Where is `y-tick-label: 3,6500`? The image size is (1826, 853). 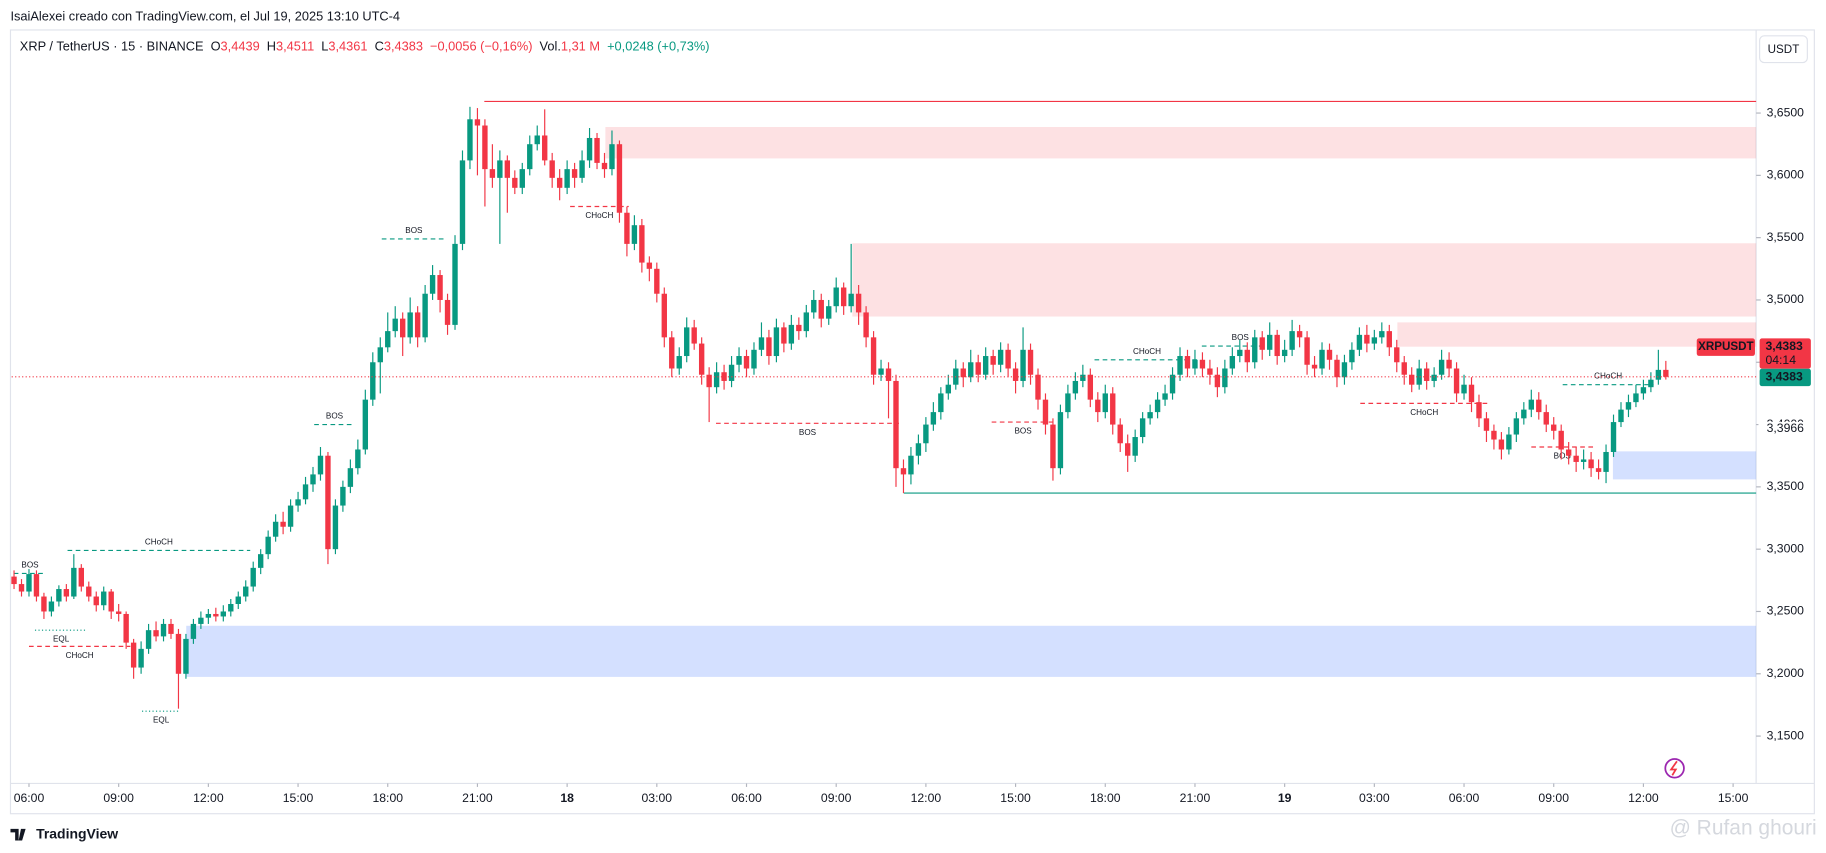
y-tick-label: 3,6500 is located at coordinates (1786, 112).